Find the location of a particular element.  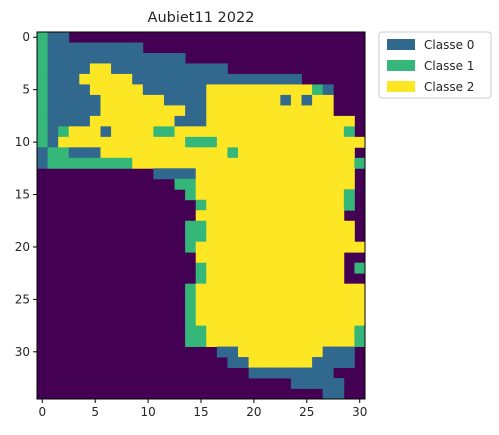

y-tick-label: 30 is located at coordinates (22, 352).